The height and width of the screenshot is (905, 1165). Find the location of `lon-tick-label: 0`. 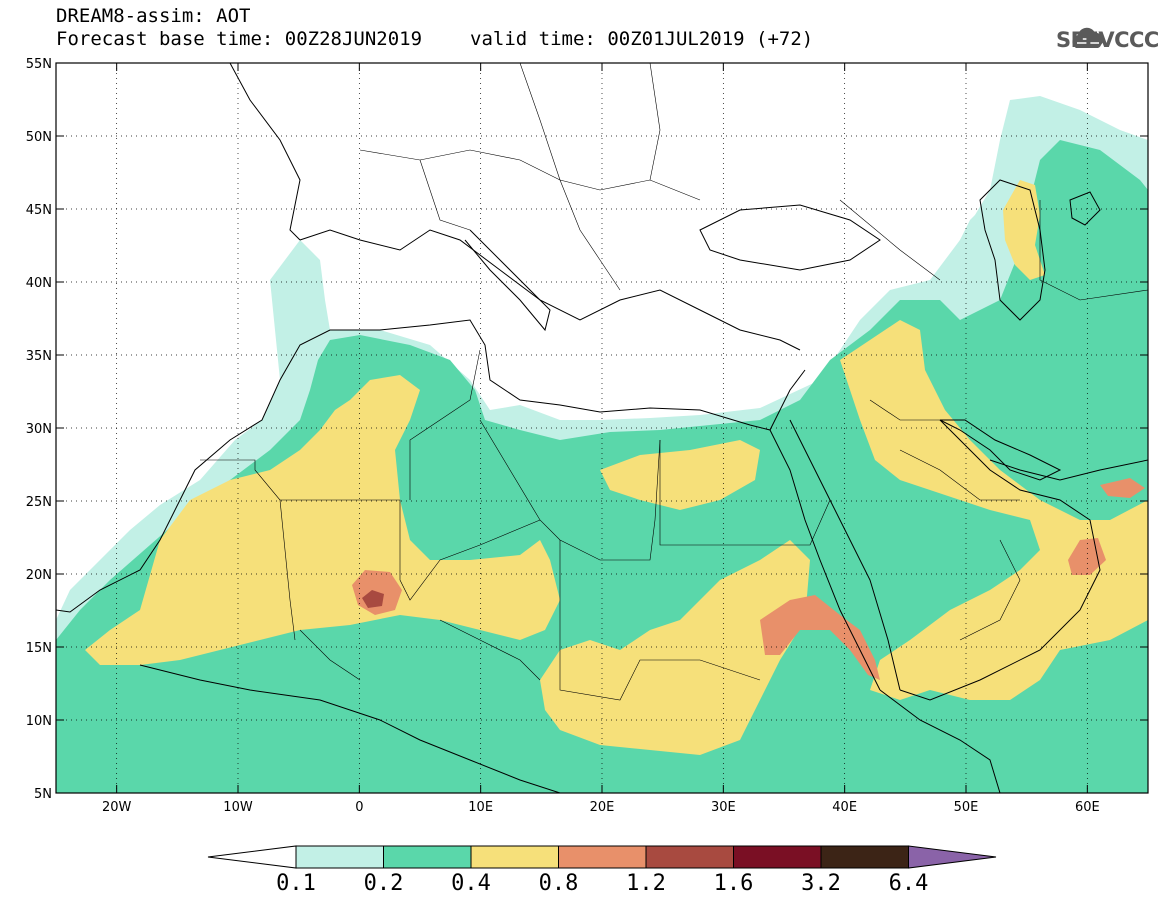

lon-tick-label: 0 is located at coordinates (359, 807).